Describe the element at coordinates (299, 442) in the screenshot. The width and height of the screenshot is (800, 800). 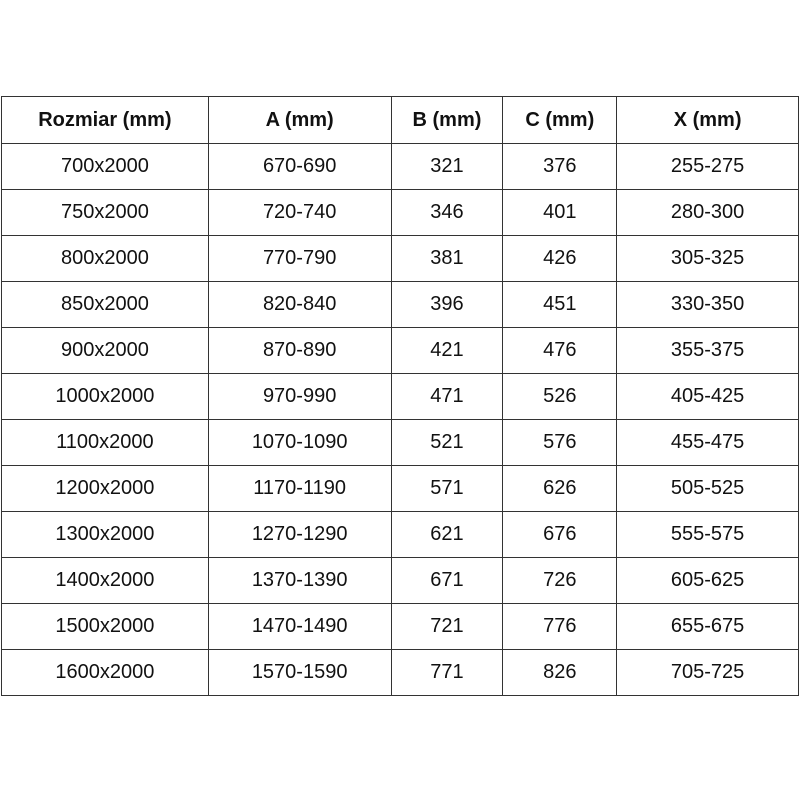
I see `cell-a: 1070-1090` at that location.